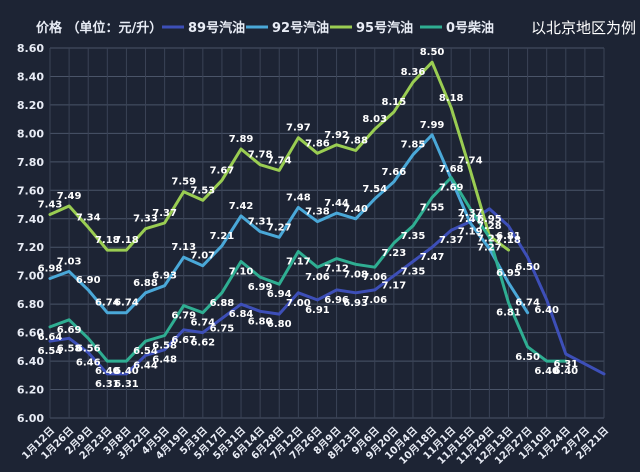 This screenshot has height=472, width=640. I want to click on data-label: 7.42, so click(241, 206).